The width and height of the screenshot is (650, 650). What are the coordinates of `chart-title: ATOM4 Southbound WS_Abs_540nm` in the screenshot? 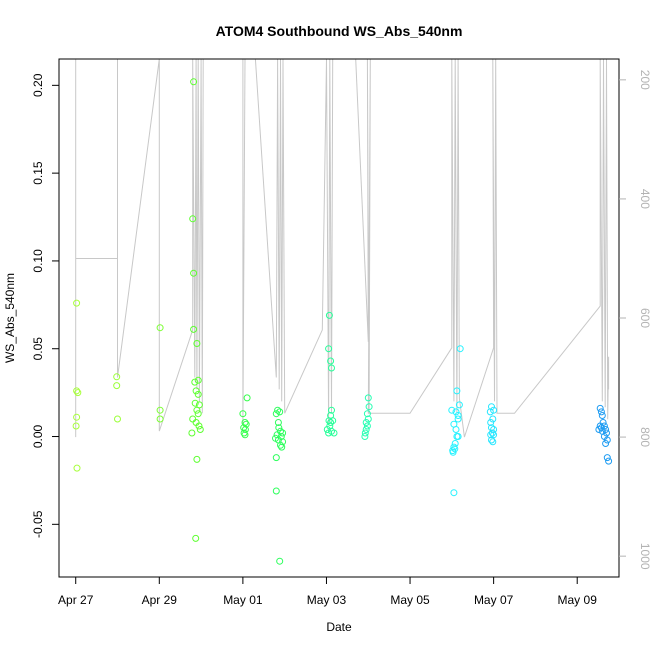 It's located at (339, 31).